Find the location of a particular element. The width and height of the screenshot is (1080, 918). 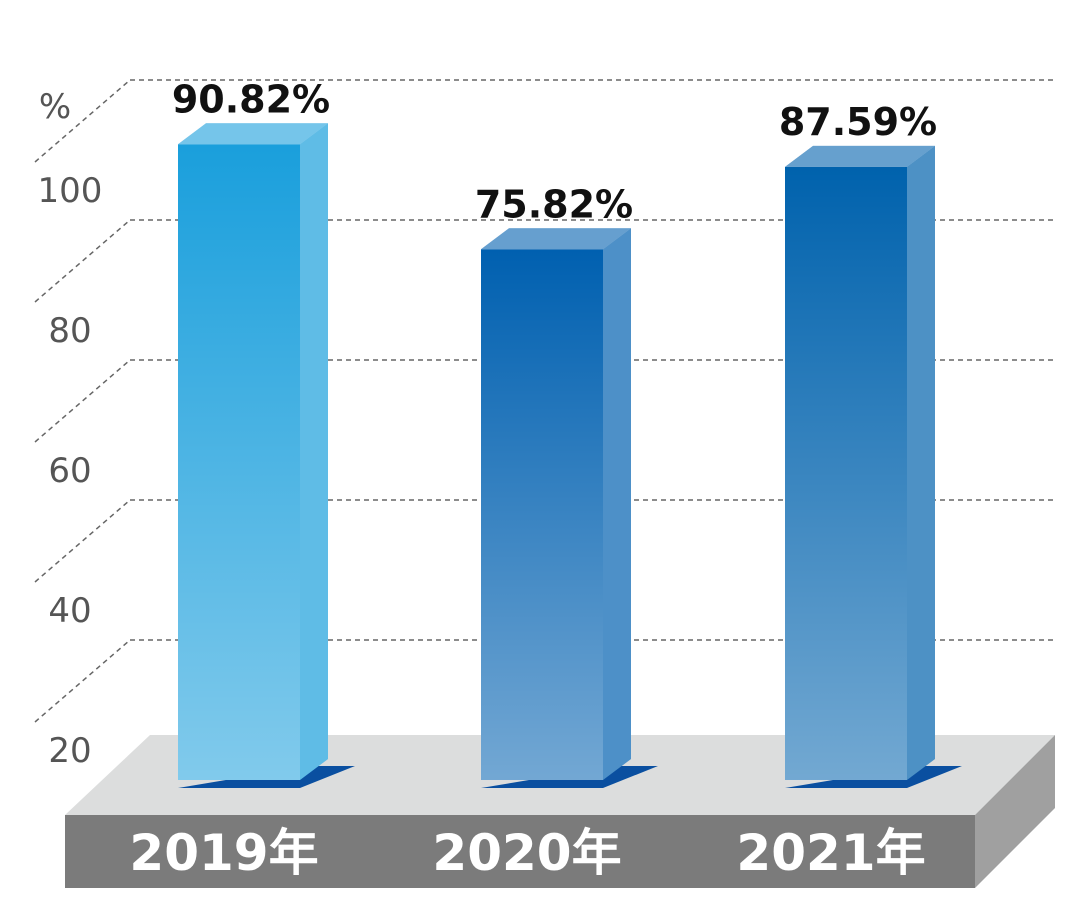

value-label: 75.82% is located at coordinates (554, 204).